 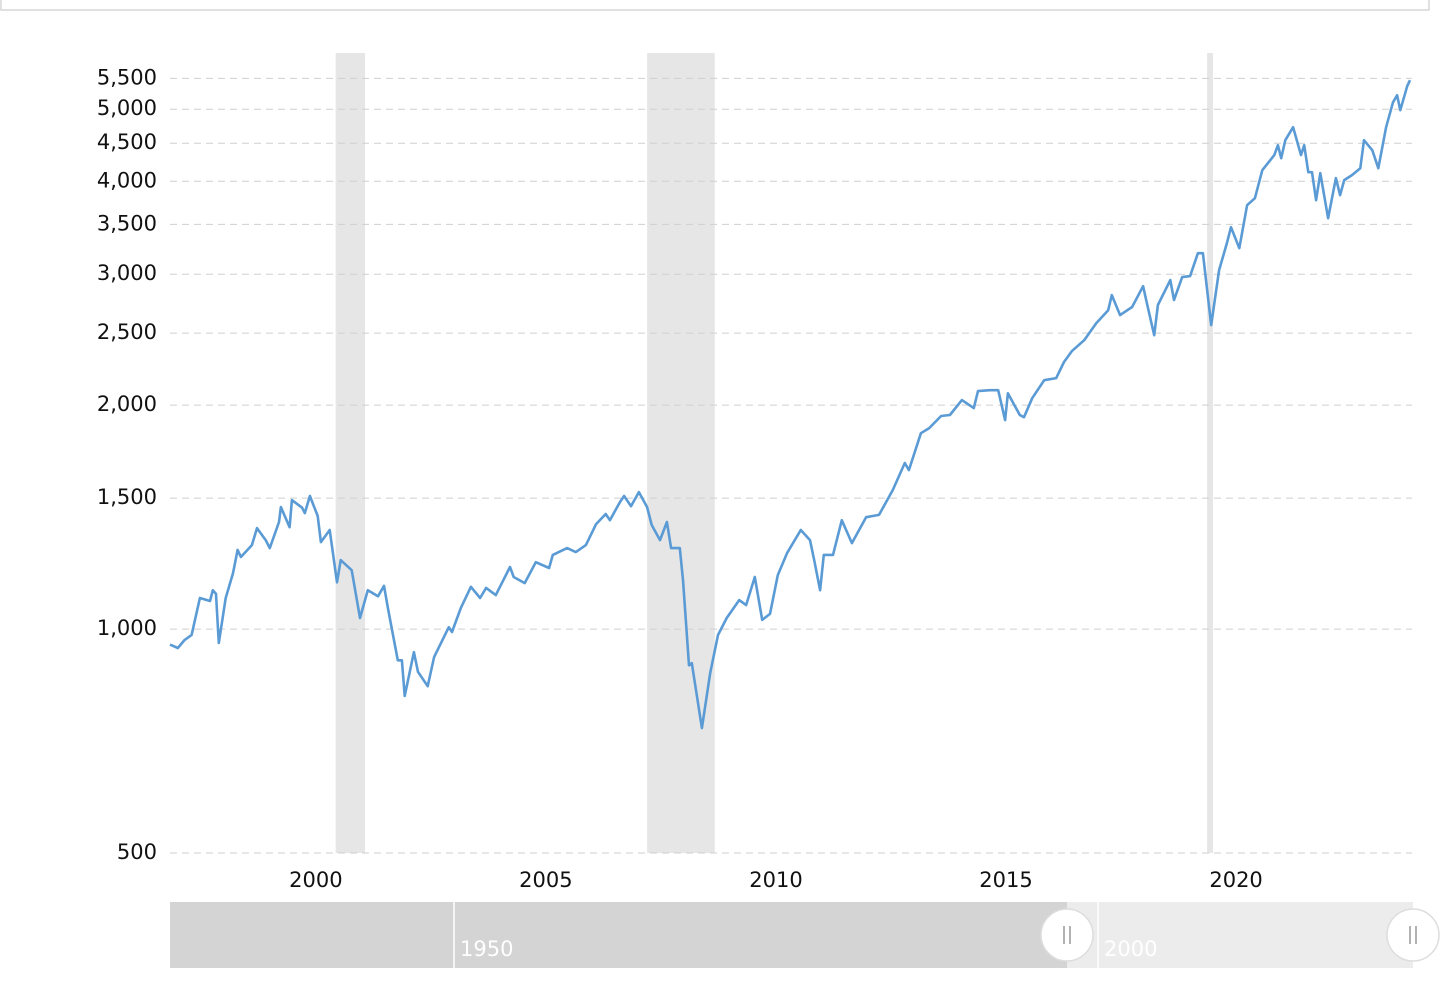 What do you see at coordinates (775, 880) in the screenshot?
I see `x-tick-label: 2010` at bounding box center [775, 880].